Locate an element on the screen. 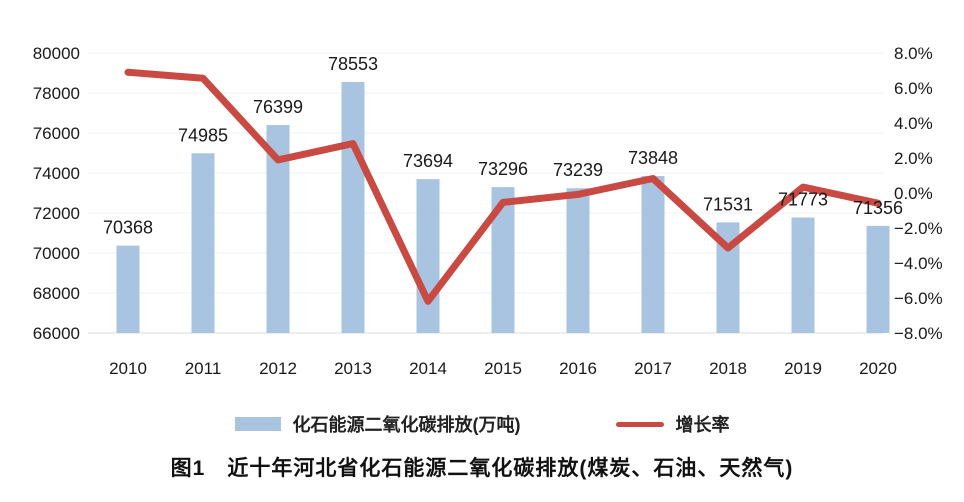 Image resolution: width=964 pixels, height=502 pixels. bar-value-label-2016: 73239 is located at coordinates (578, 170).